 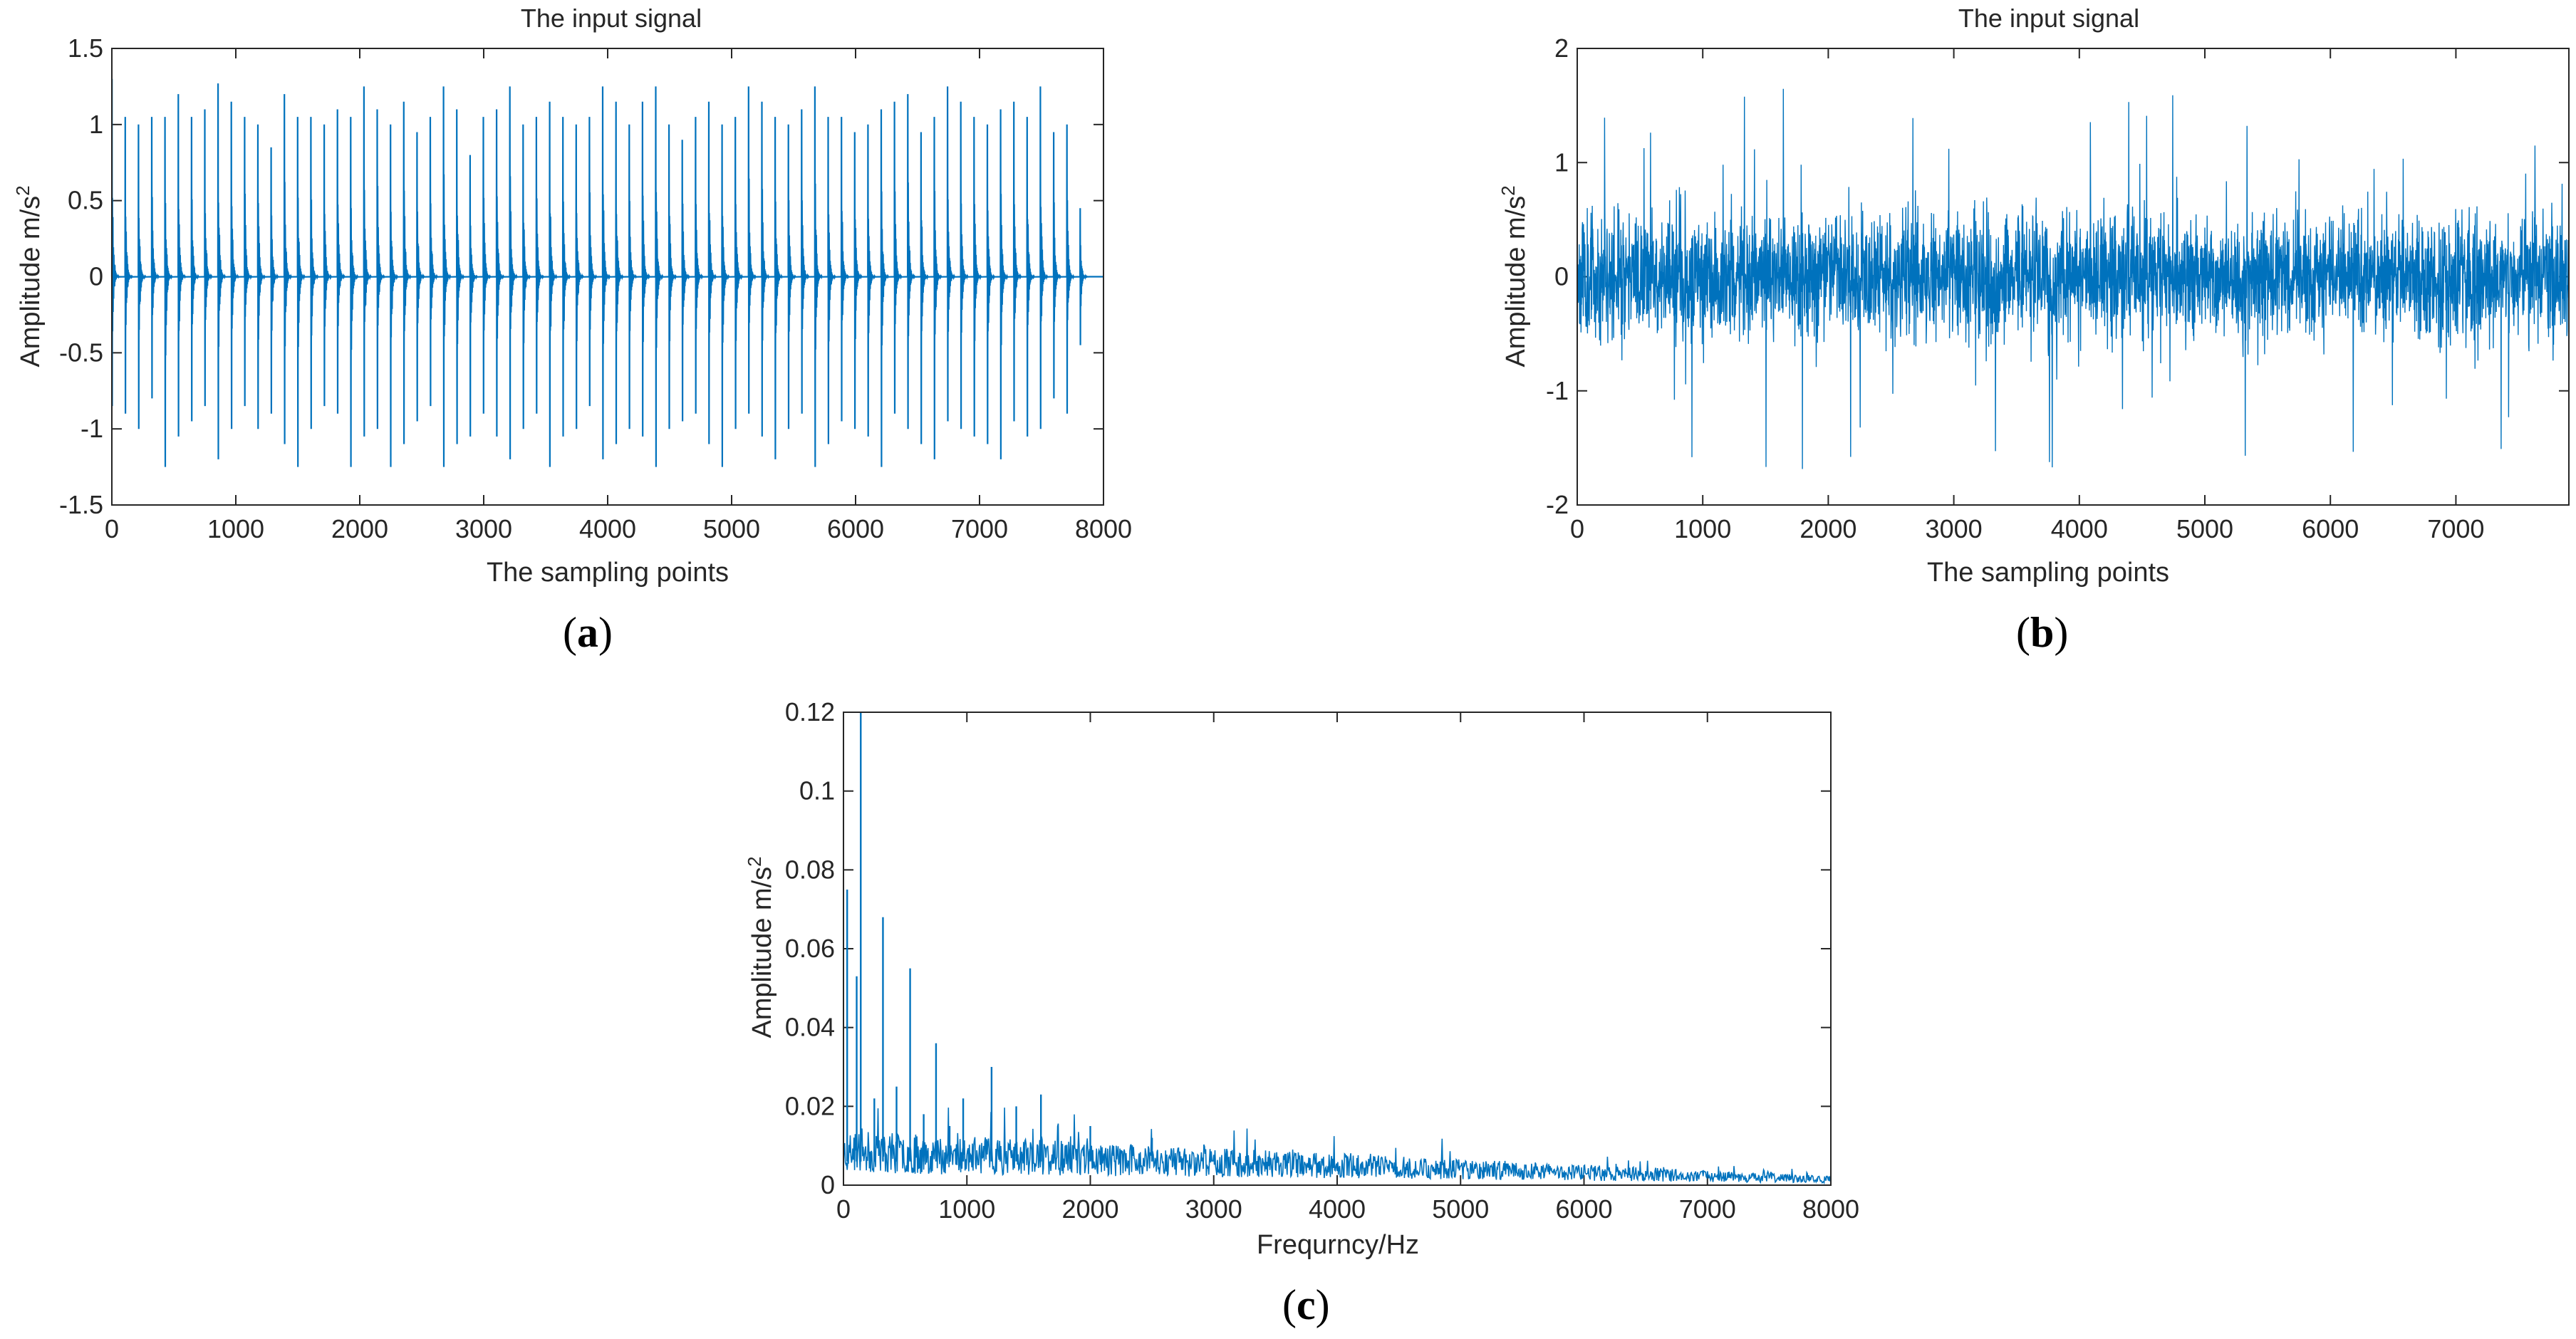 What do you see at coordinates (1557, 504) in the screenshot?
I see `panel-b-ytick-label-0: -2` at bounding box center [1557, 504].